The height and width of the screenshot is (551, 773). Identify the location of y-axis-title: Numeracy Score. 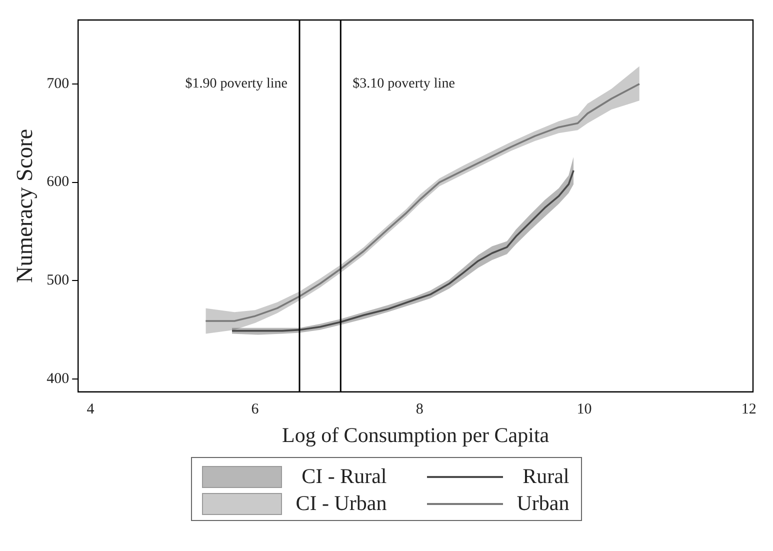
(24, 205).